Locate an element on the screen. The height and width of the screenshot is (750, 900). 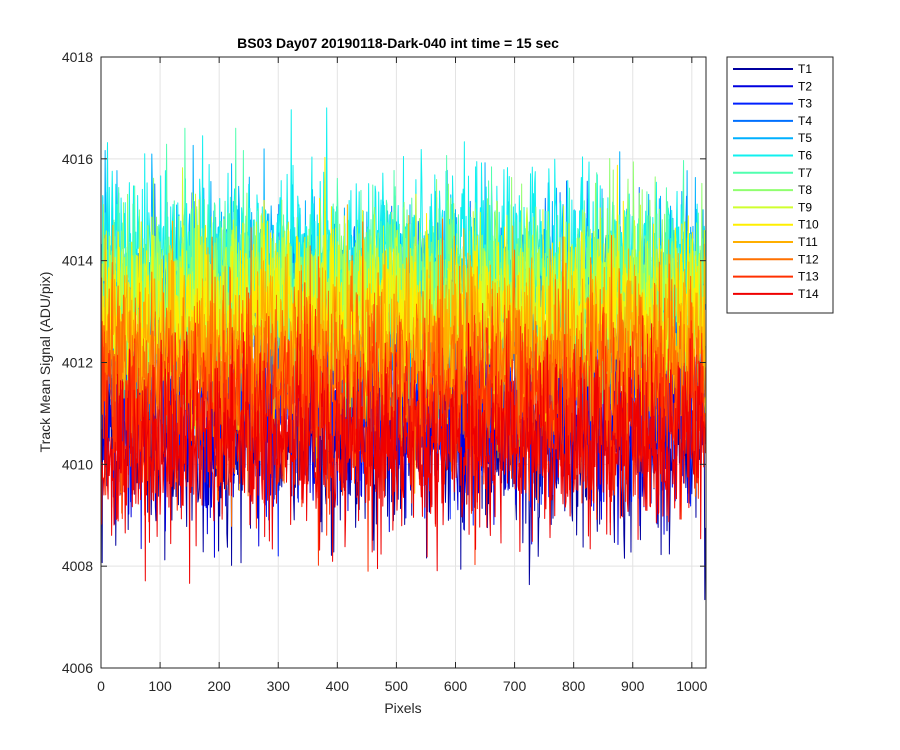
legend-label: T13 is located at coordinates (808, 277).